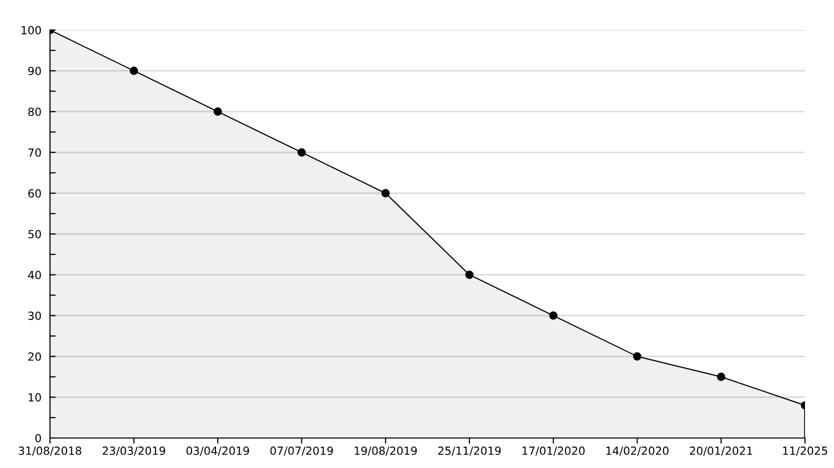  What do you see at coordinates (637, 451) in the screenshot?
I see `x-tick-label: 14/02/2020` at bounding box center [637, 451].